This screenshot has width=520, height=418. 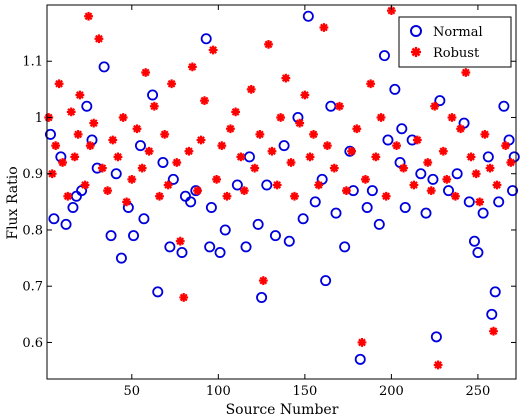 I want to click on legend-marker-normal, so click(x=416, y=31).